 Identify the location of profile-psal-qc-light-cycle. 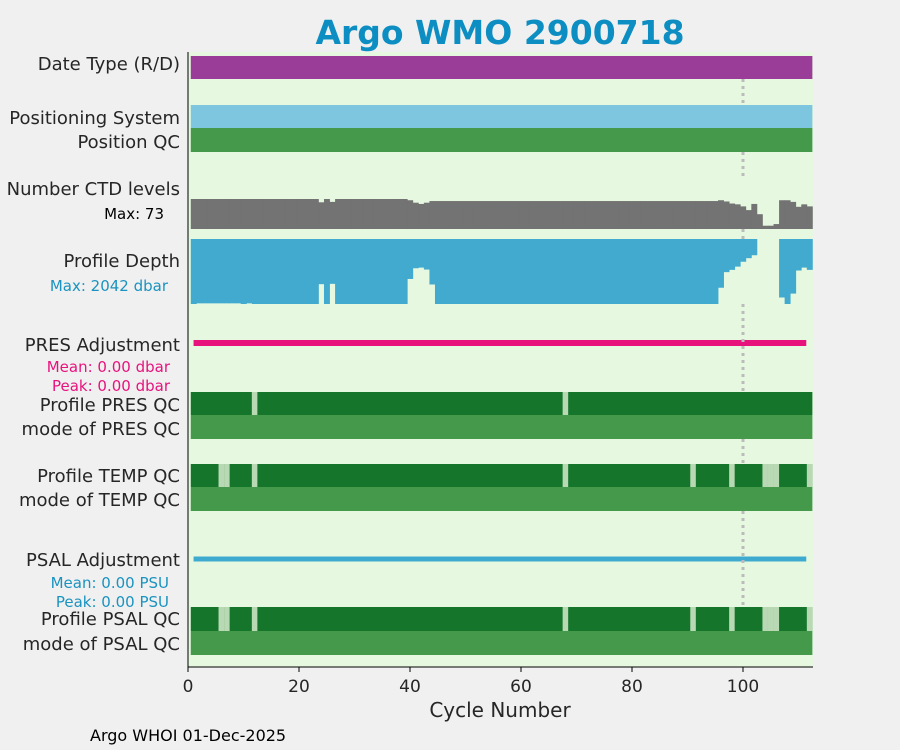
(732, 619).